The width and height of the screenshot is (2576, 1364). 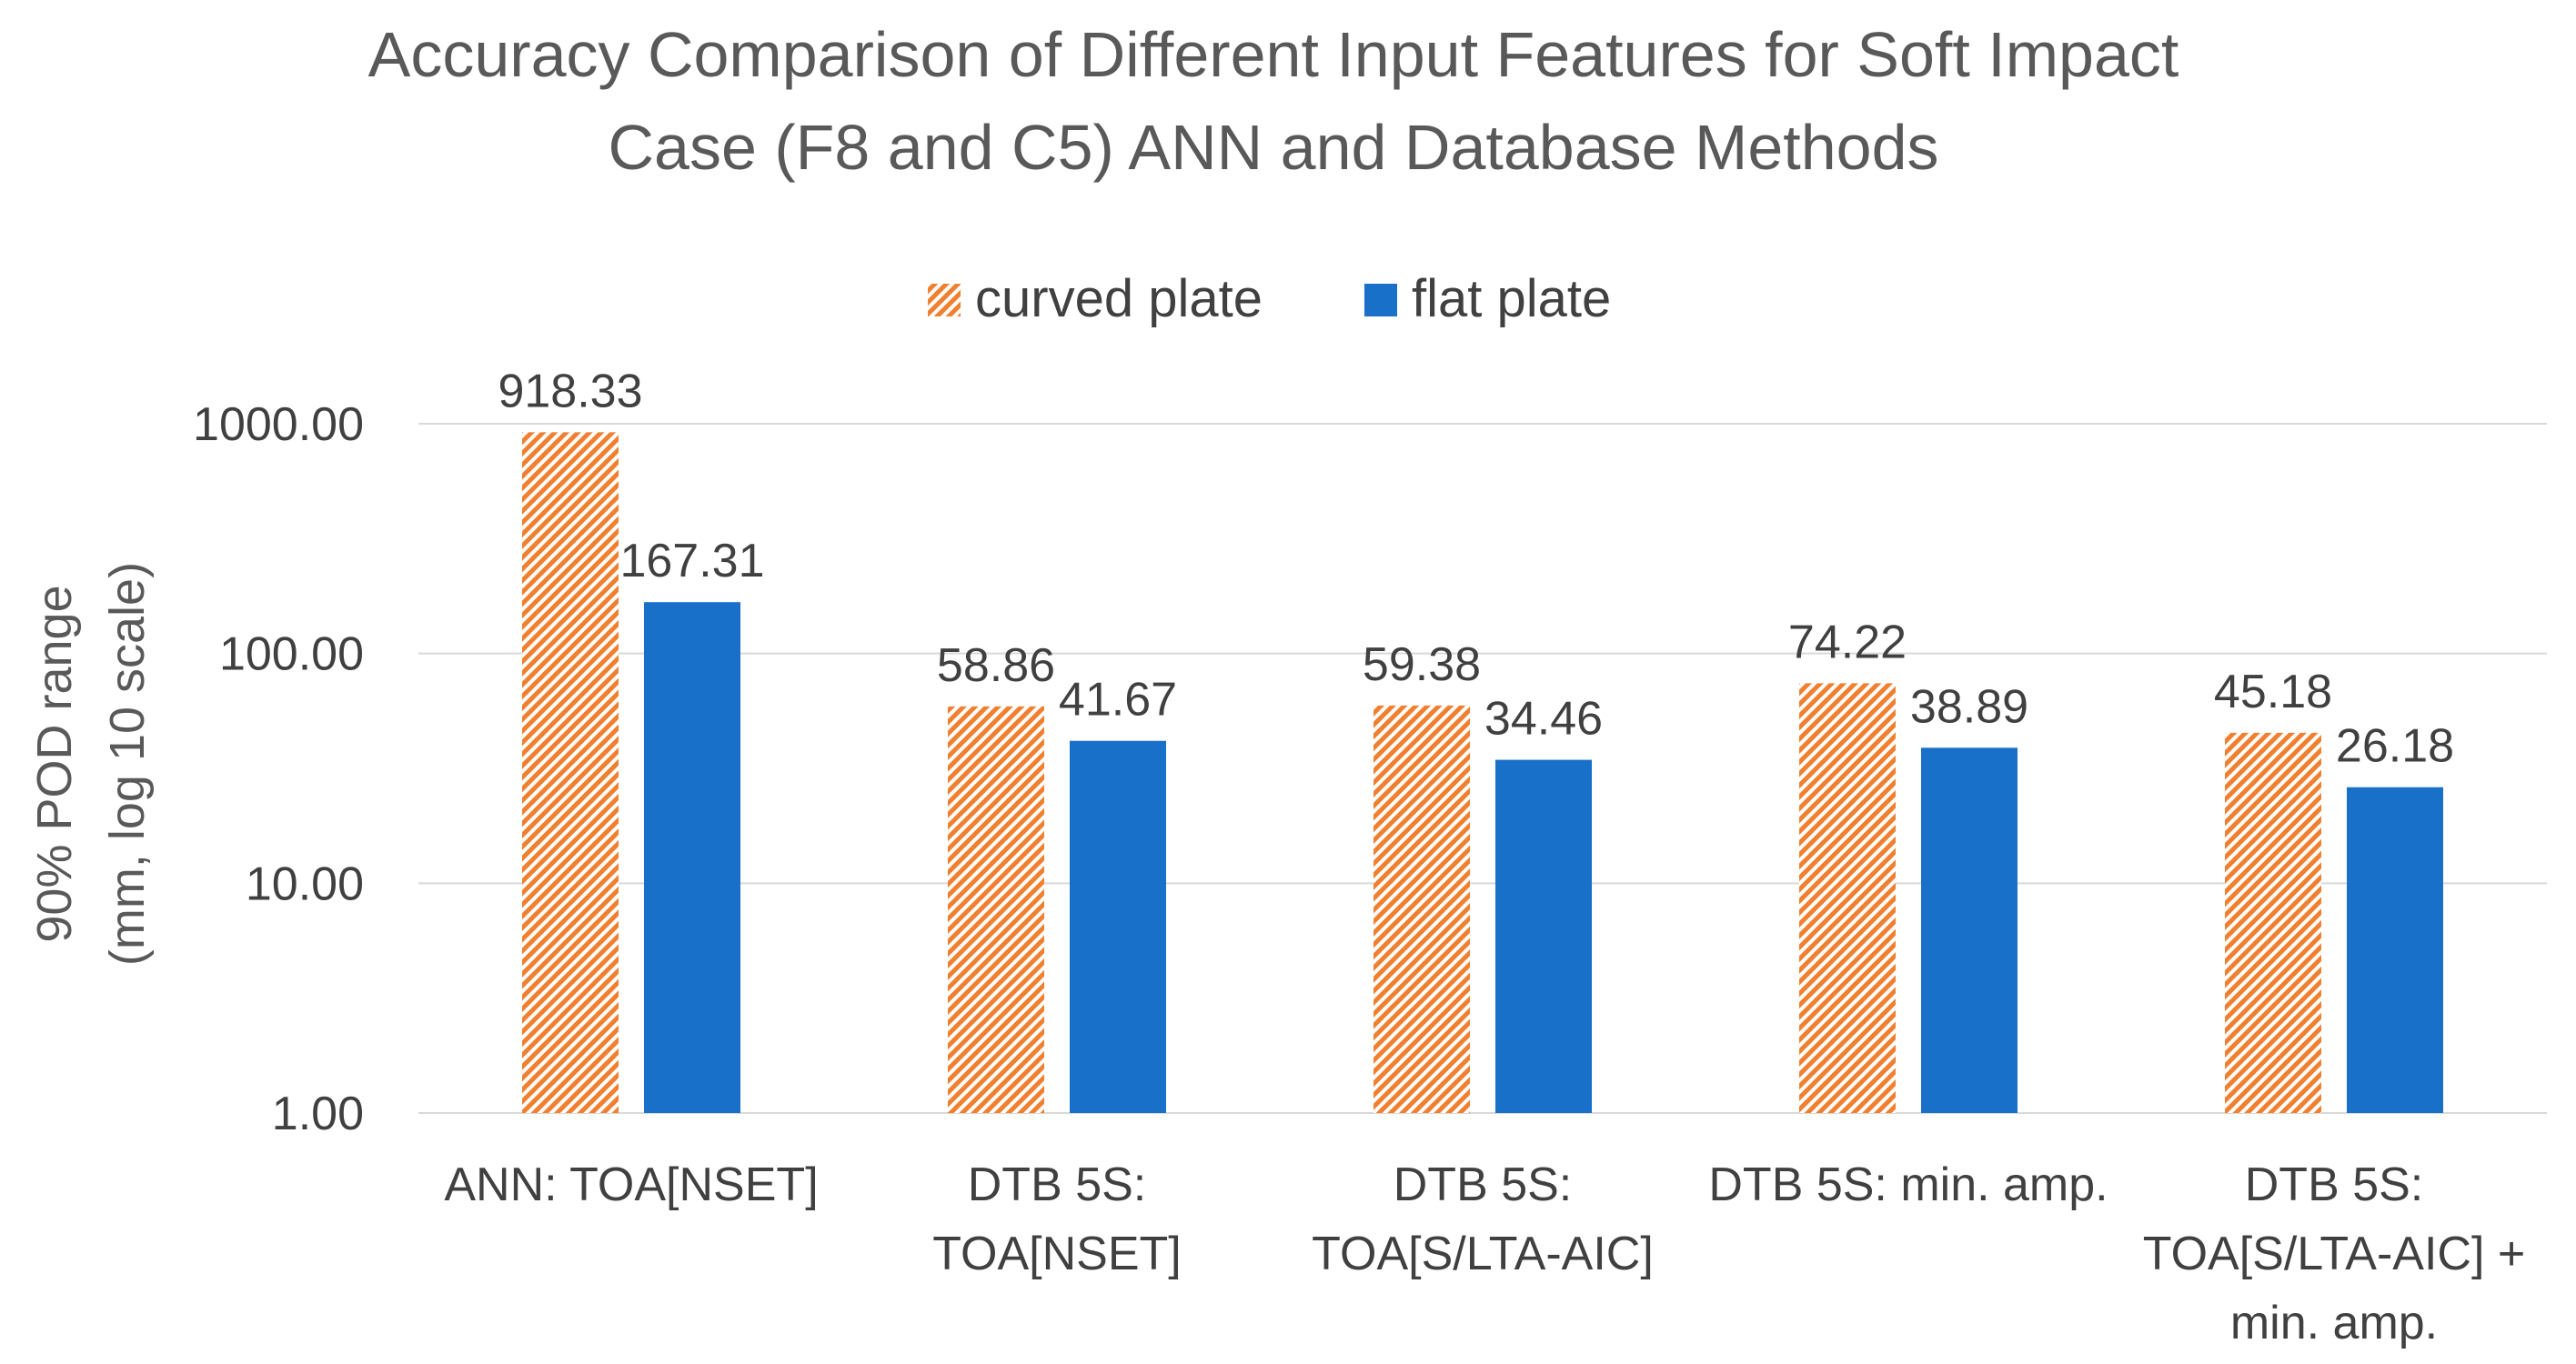 I want to click on x-category-label: TOA[NSET], so click(x=1057, y=1254).